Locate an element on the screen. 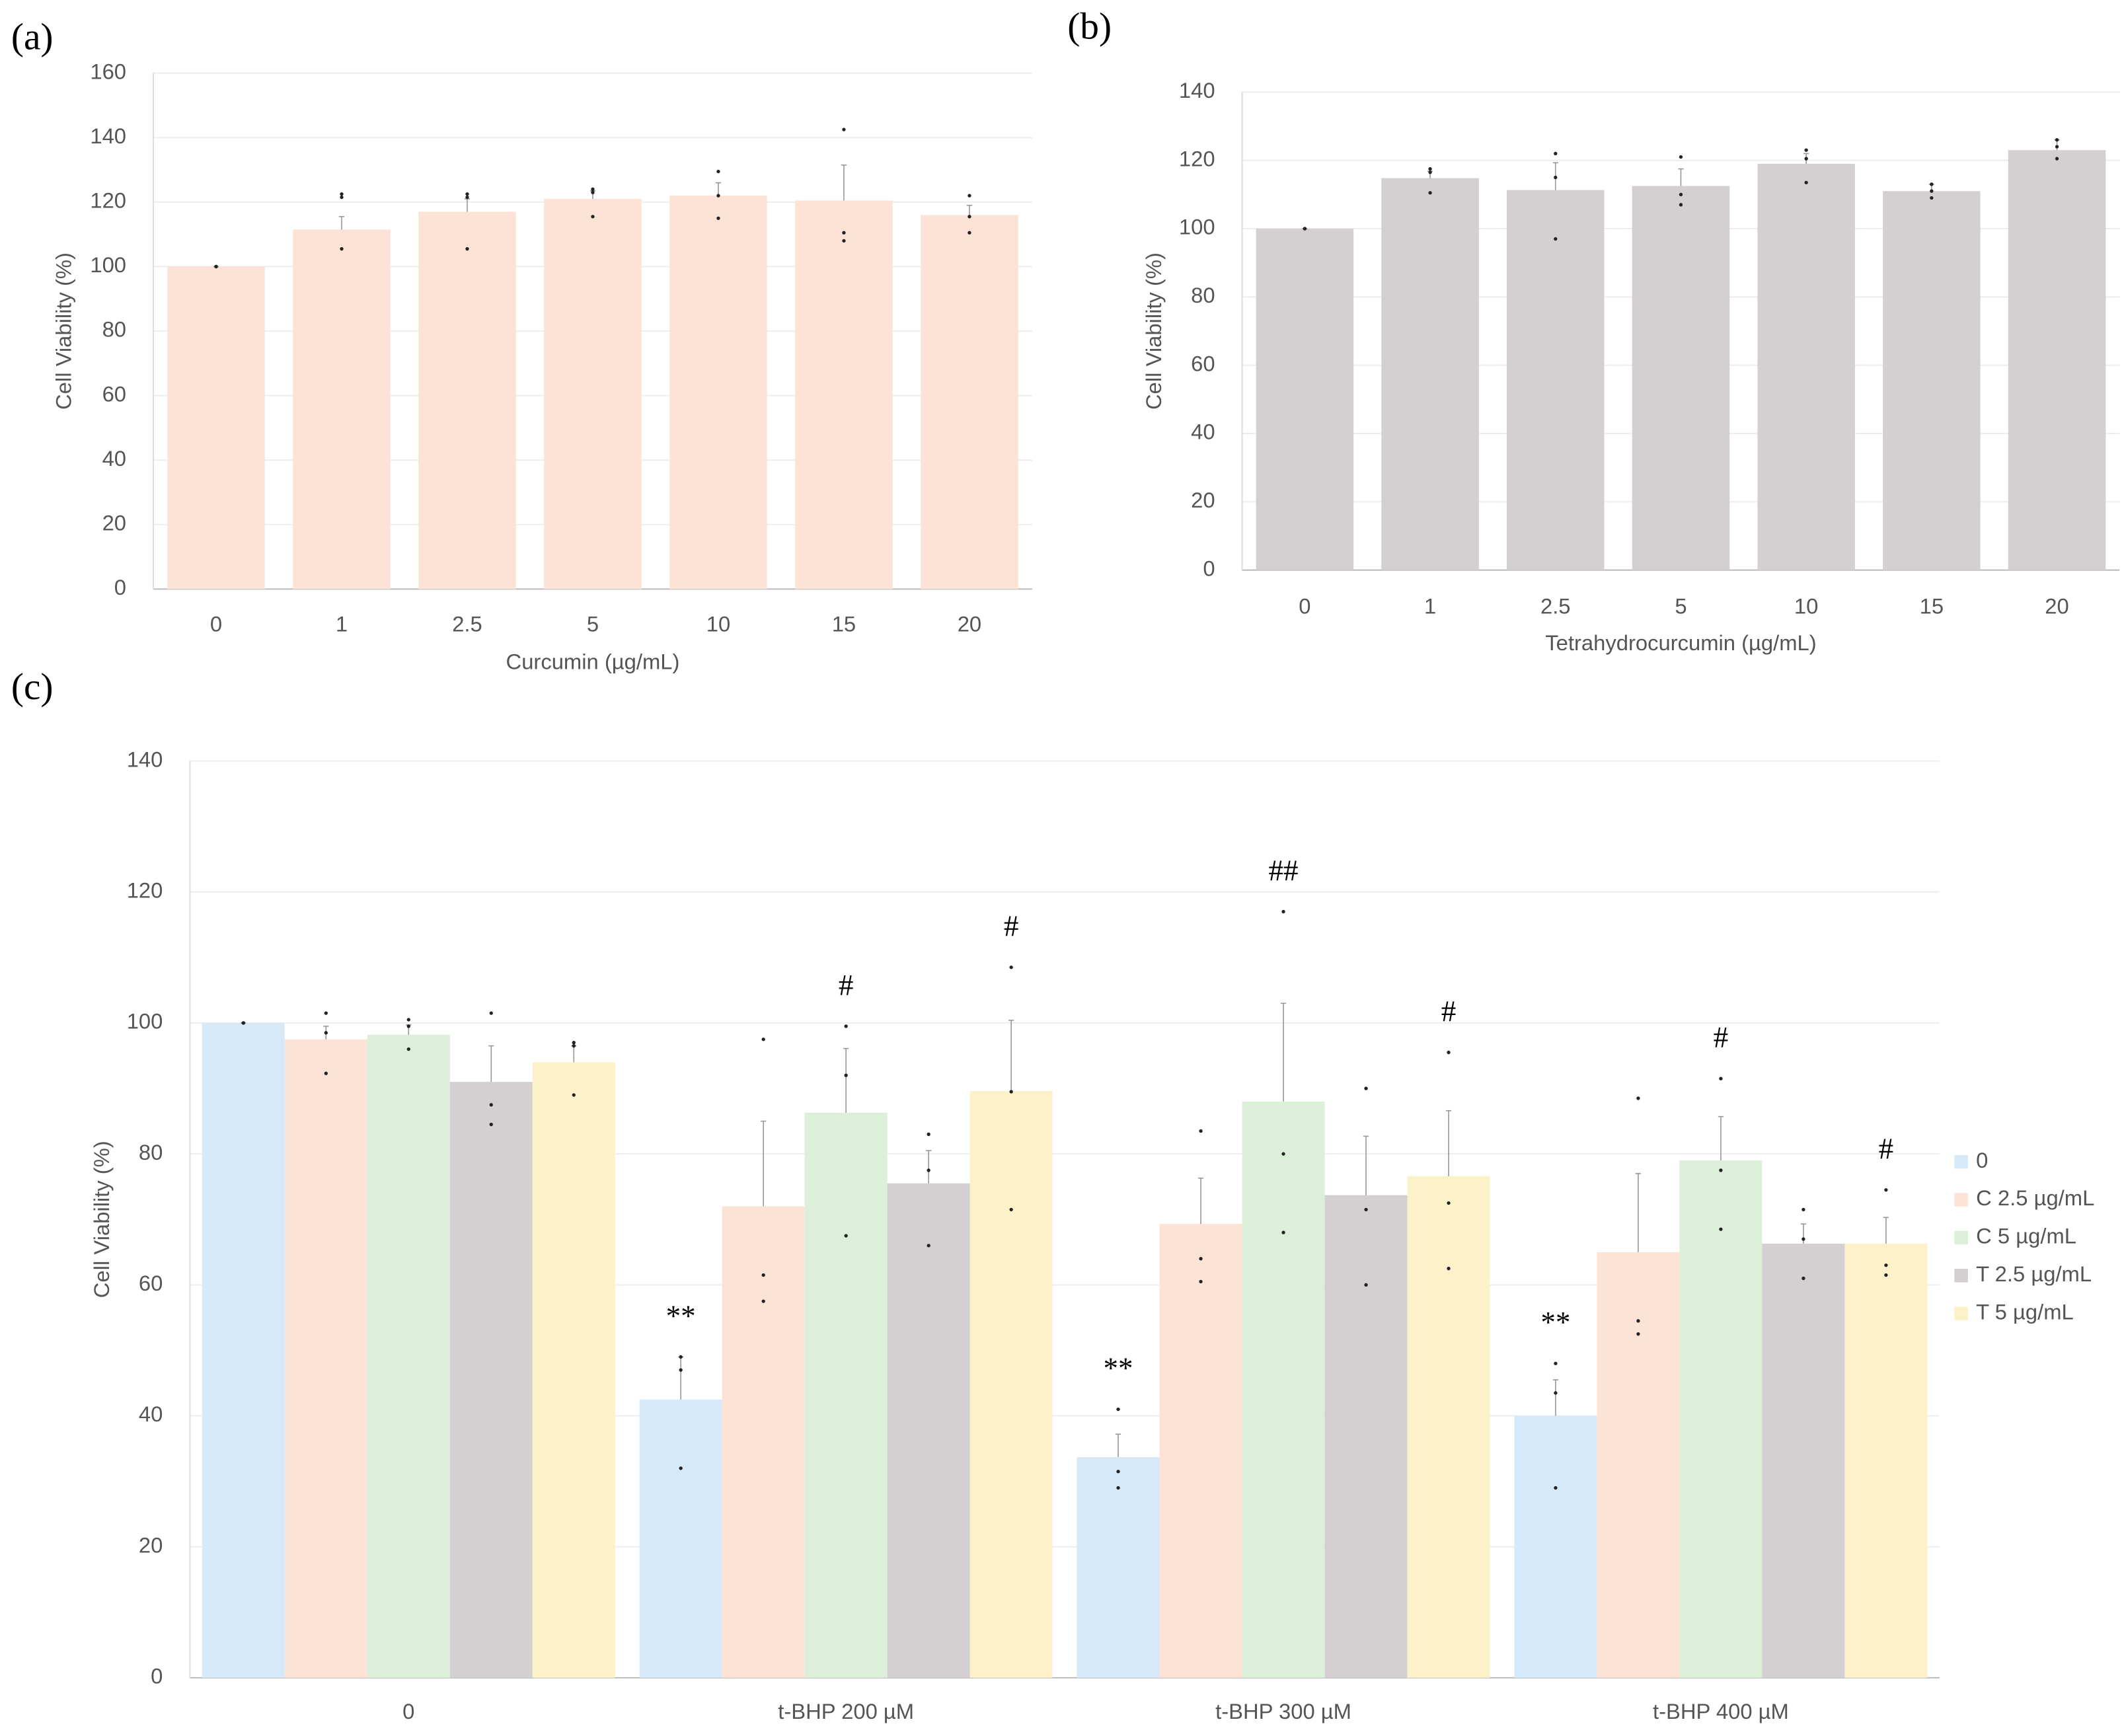 The image size is (2124, 1736). x-tick-label: 0 is located at coordinates (1304, 606).